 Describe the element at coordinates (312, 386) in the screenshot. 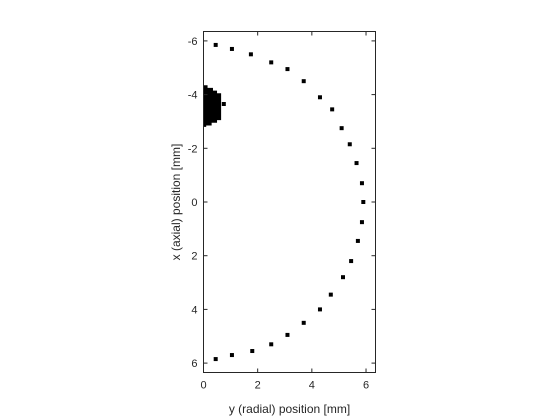

I see `x-tick-label: 4` at that location.